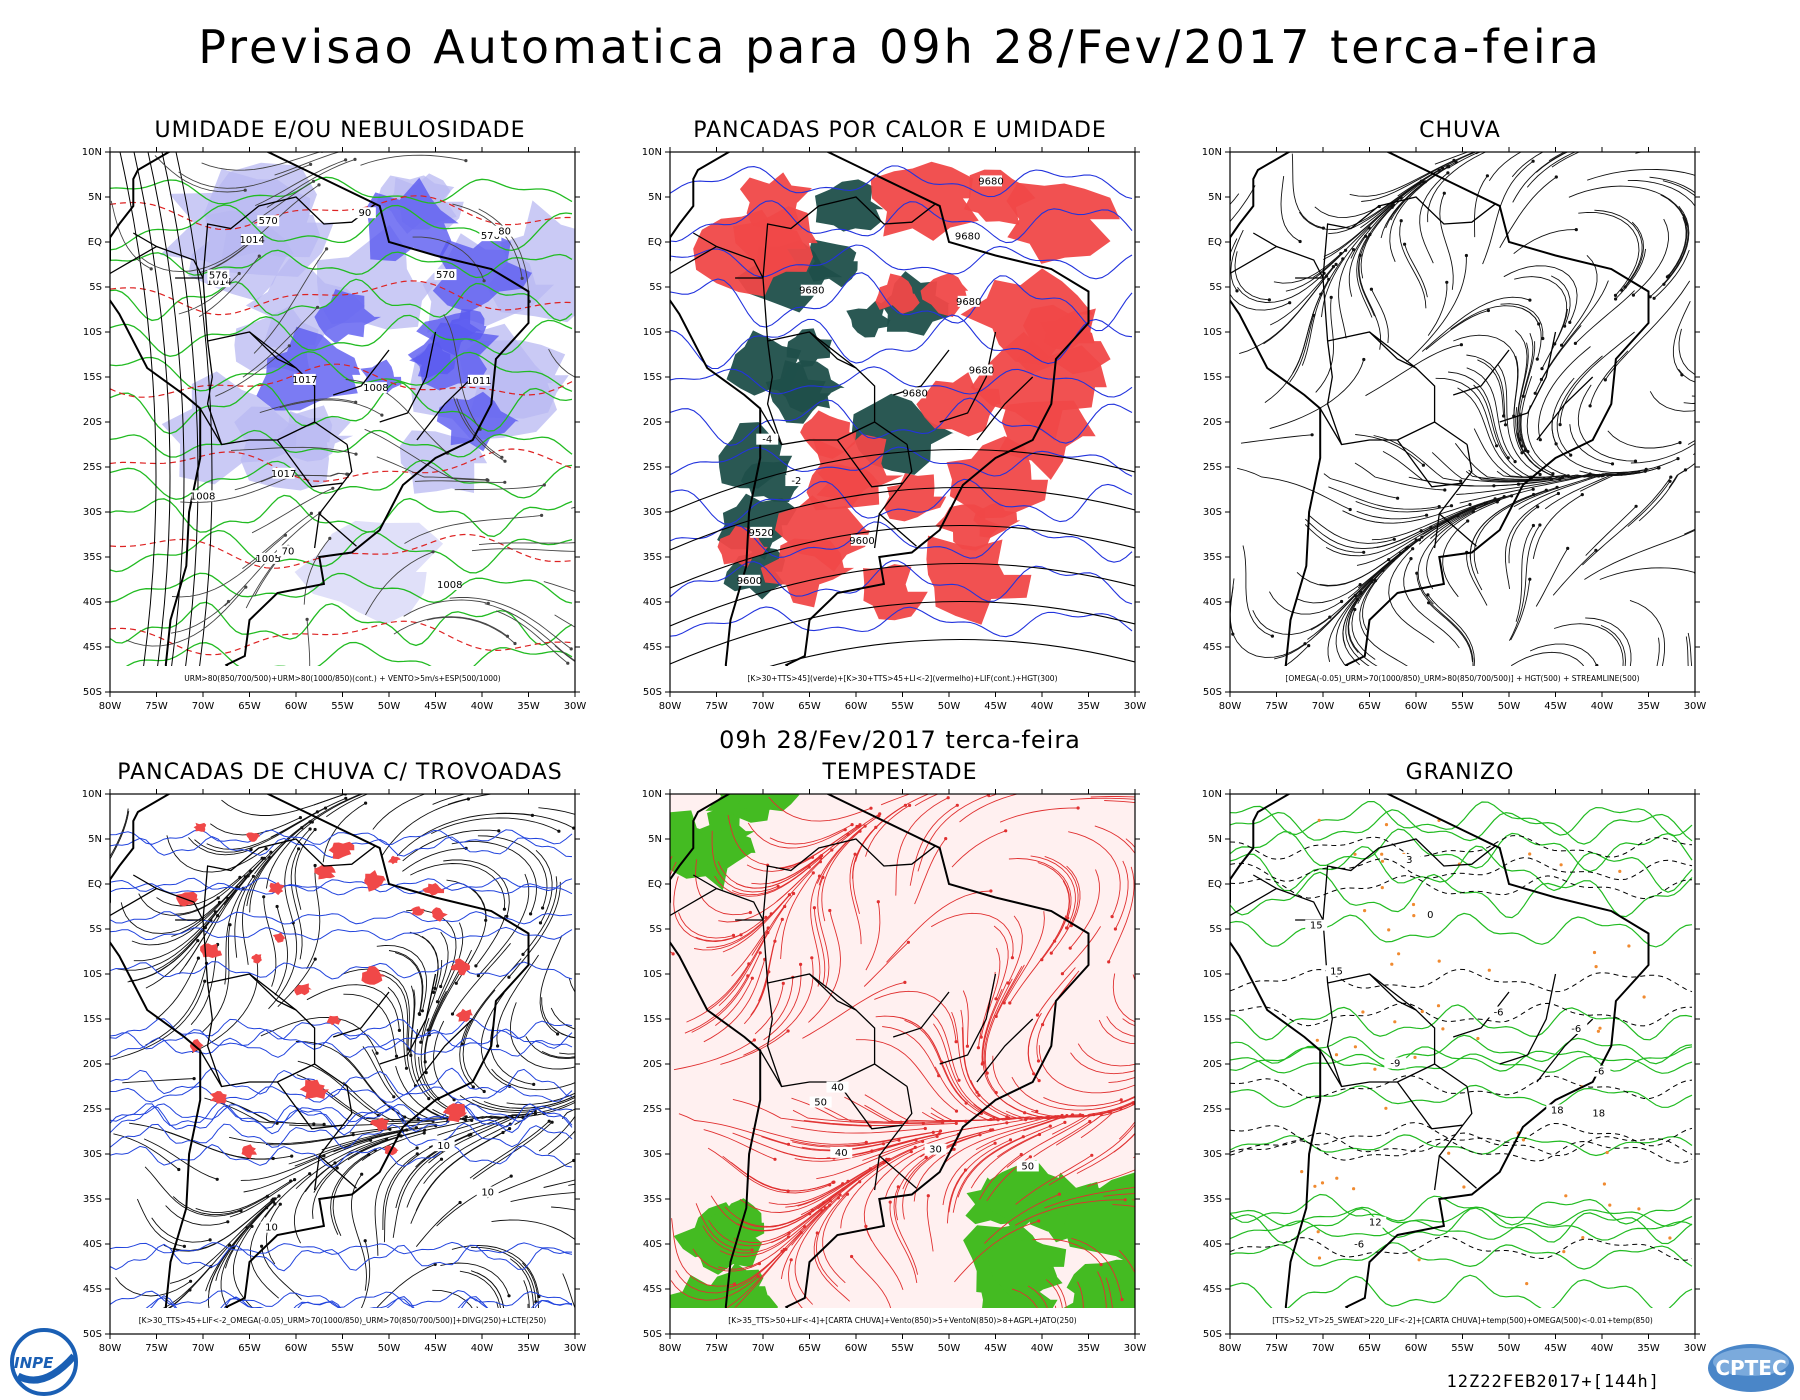 This screenshot has width=1800, height=1400. I want to click on lon-label: 55W, so click(902, 706).